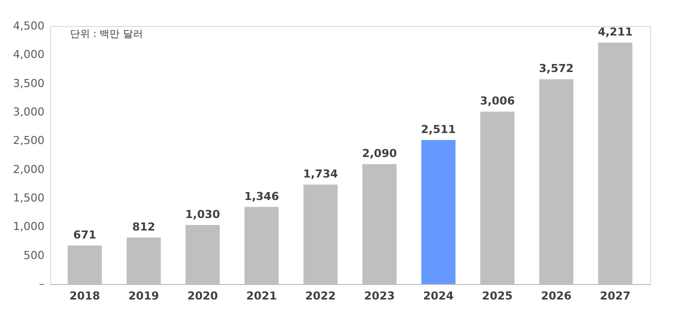 Image resolution: width=680 pixels, height=313 pixels. Describe the element at coordinates (497, 296) in the screenshot. I see `x-tick-label: 2025` at that location.